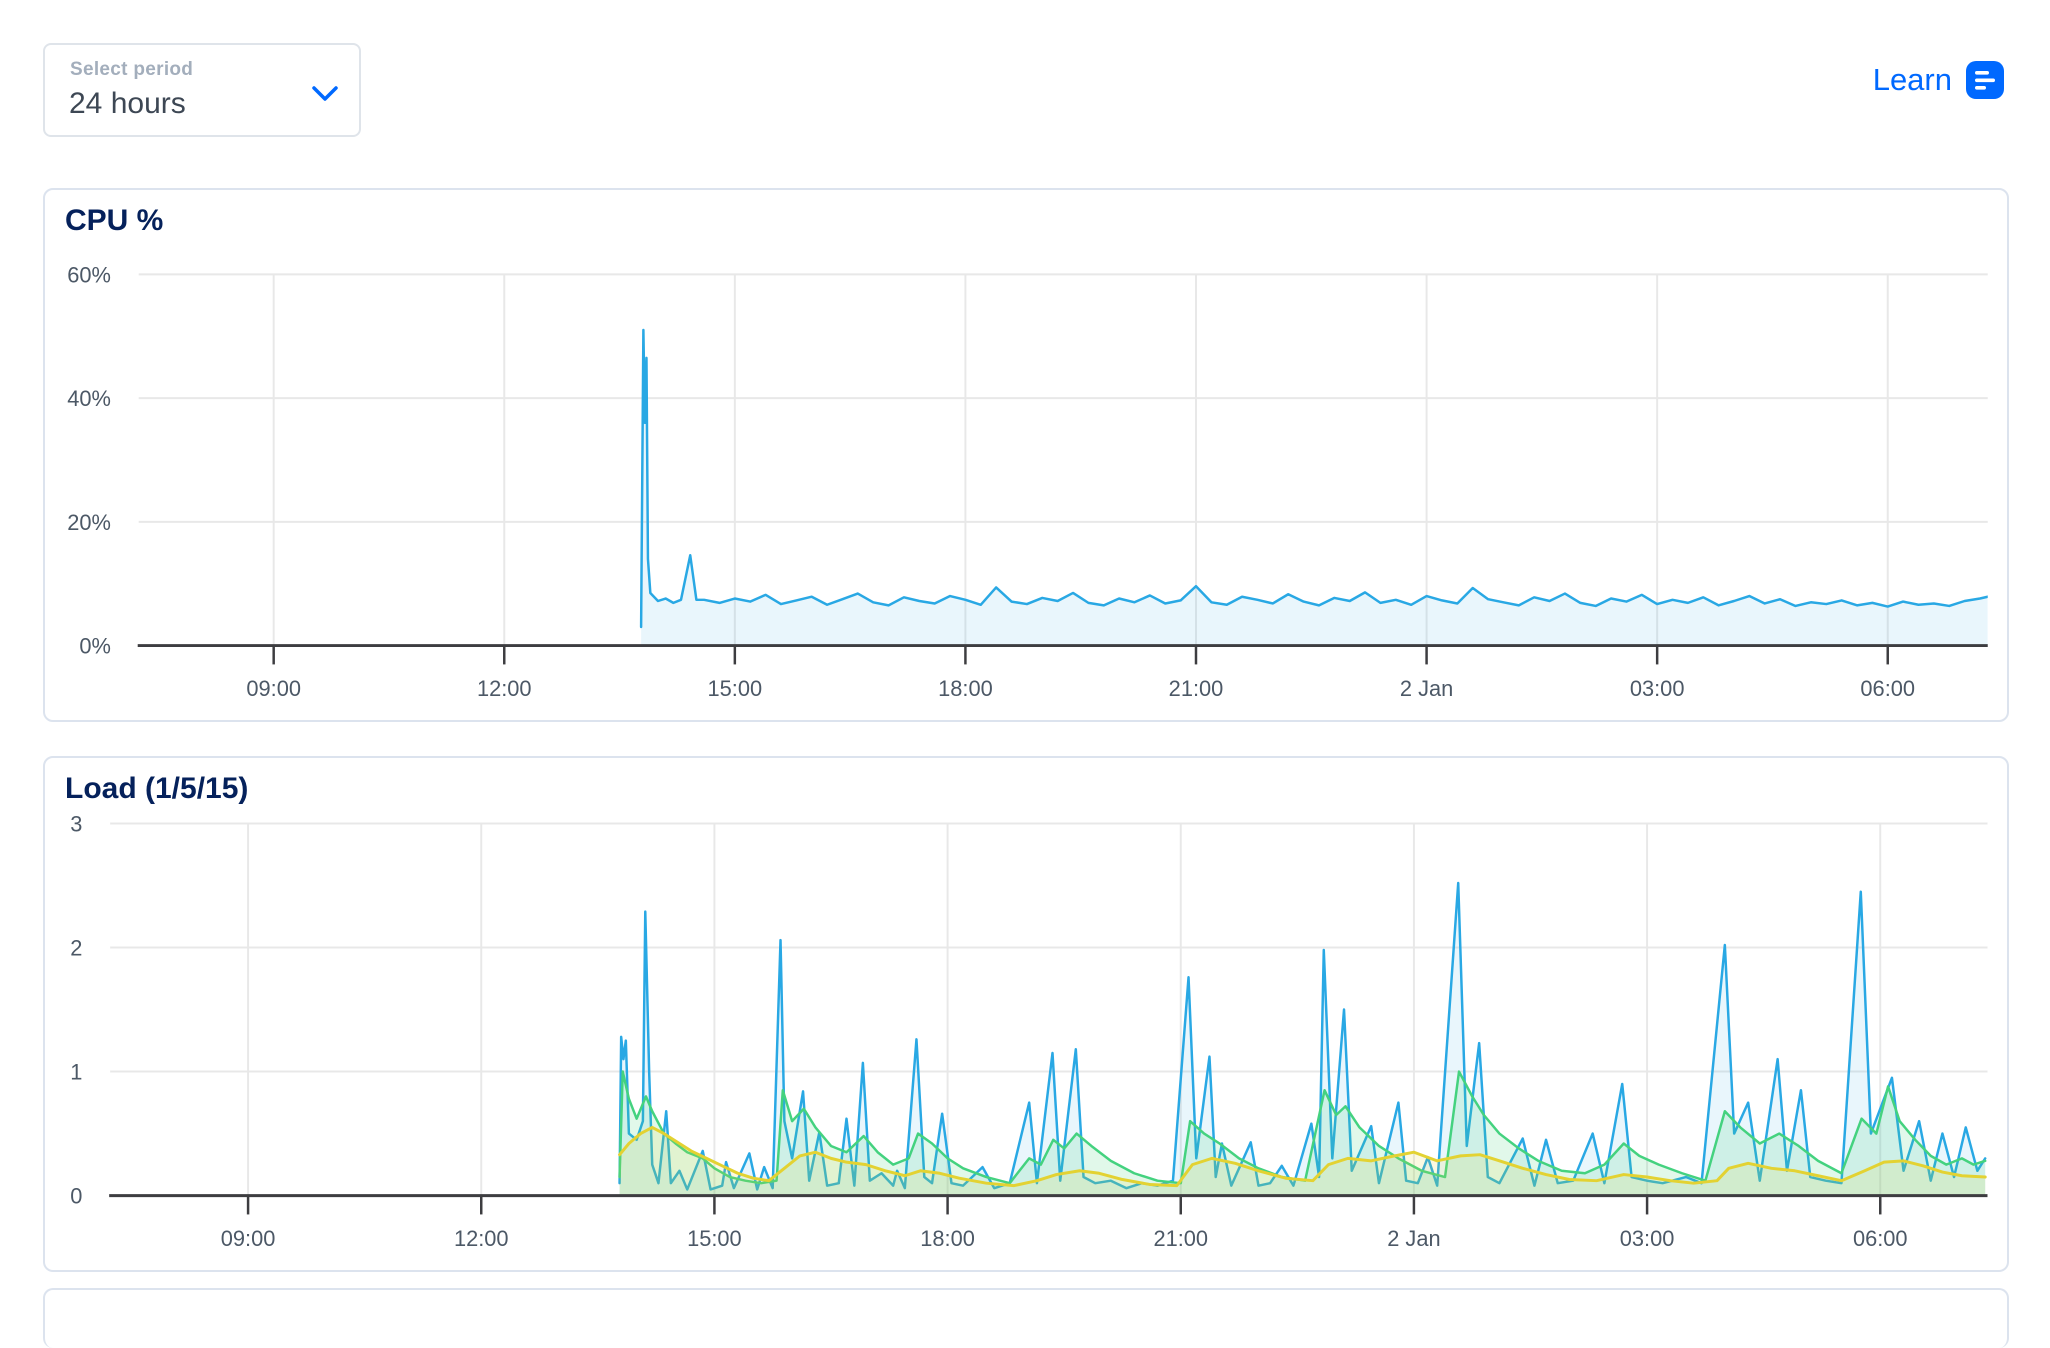  I want to click on y-axis-tick-label: 2, so click(76, 947).